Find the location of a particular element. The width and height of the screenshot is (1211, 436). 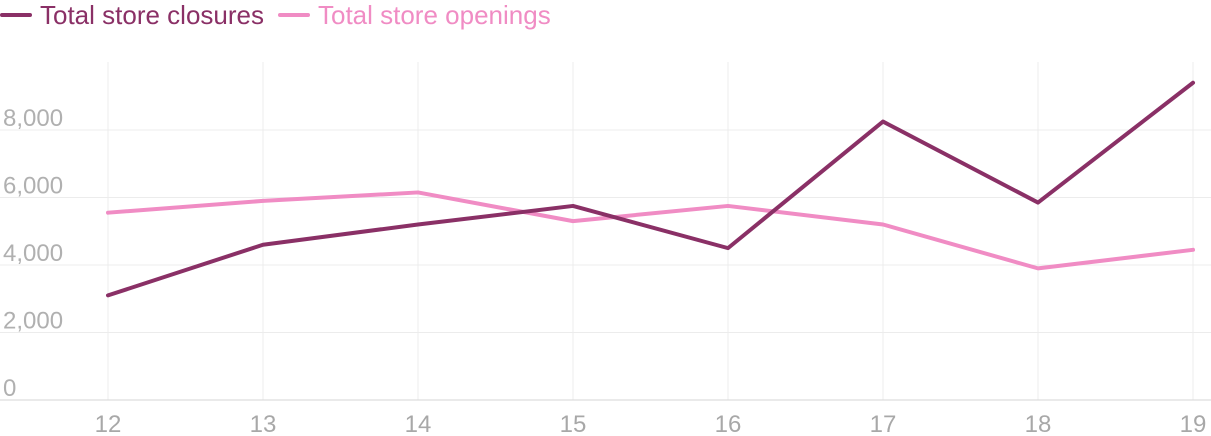

y-axis-ticks: 0 2,000 4,000 6,000 8,000 is located at coordinates (33, 253).